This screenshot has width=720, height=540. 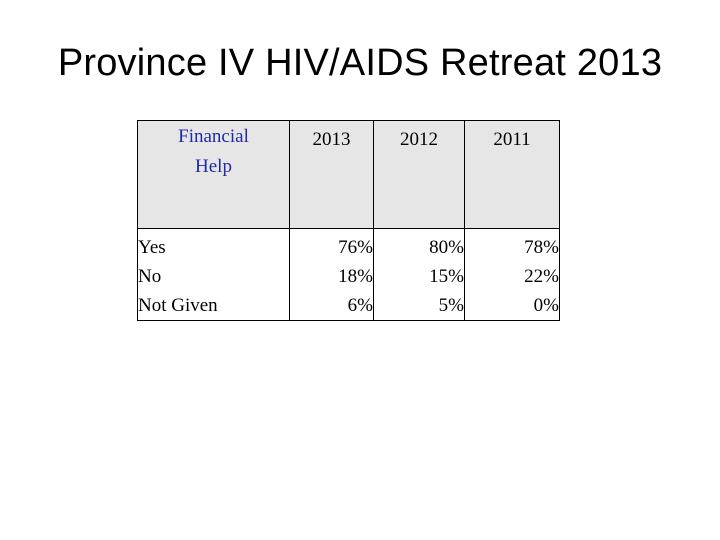 I want to click on values-cell-2013: 76% 18% 6%, so click(x=331, y=274).